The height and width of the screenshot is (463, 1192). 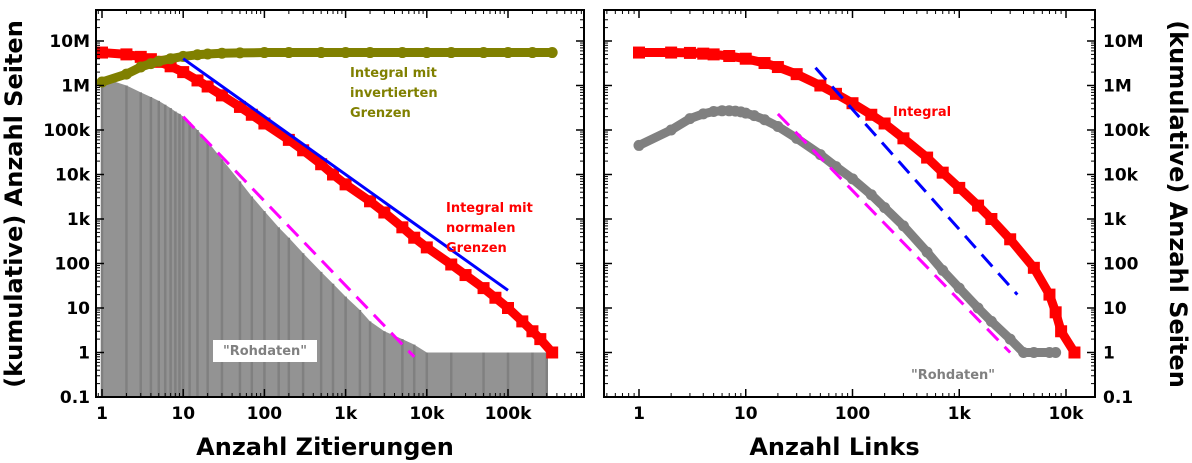 I want to click on x-axis-title: Anzahl Zitierungen, so click(x=325, y=447).